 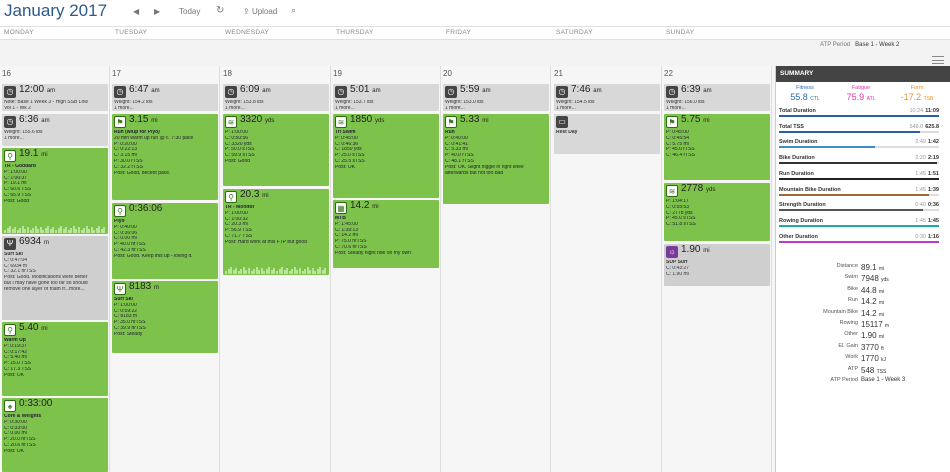 What do you see at coordinates (354, 102) in the screenshot?
I see `card-line: Weight: 153.7 lbs` at bounding box center [354, 102].